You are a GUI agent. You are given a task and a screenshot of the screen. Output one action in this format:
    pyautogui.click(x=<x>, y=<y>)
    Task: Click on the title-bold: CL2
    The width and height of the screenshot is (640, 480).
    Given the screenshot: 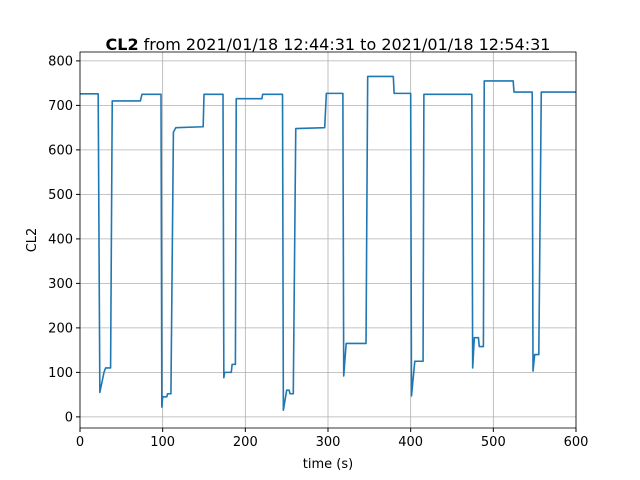 What is the action you would take?
    pyautogui.click(x=122, y=44)
    